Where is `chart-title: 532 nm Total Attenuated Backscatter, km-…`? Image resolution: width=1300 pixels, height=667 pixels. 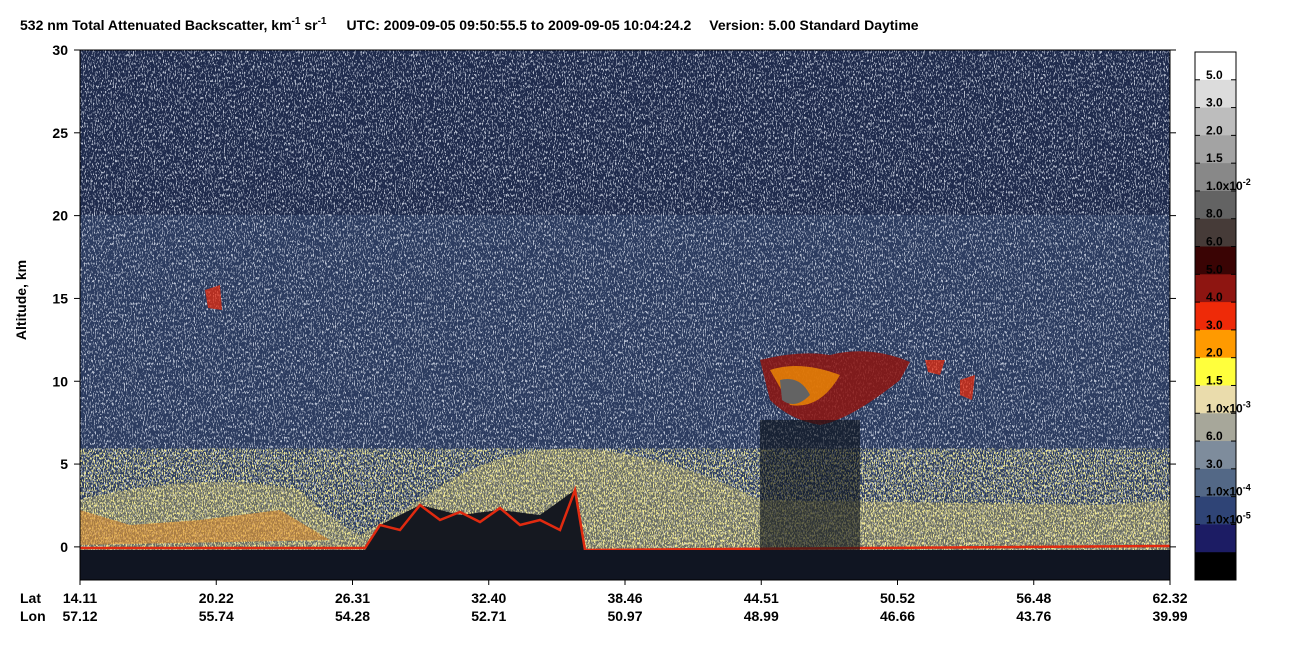
chart-title: 532 nm Total Attenuated Backscatter, km-… is located at coordinates (469, 24).